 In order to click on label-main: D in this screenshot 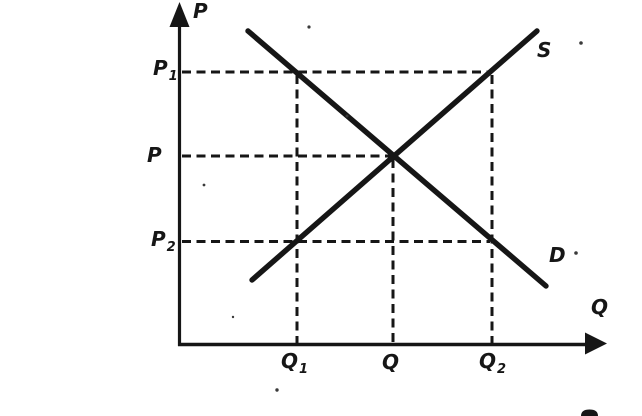, I will do `click(557, 255)`.